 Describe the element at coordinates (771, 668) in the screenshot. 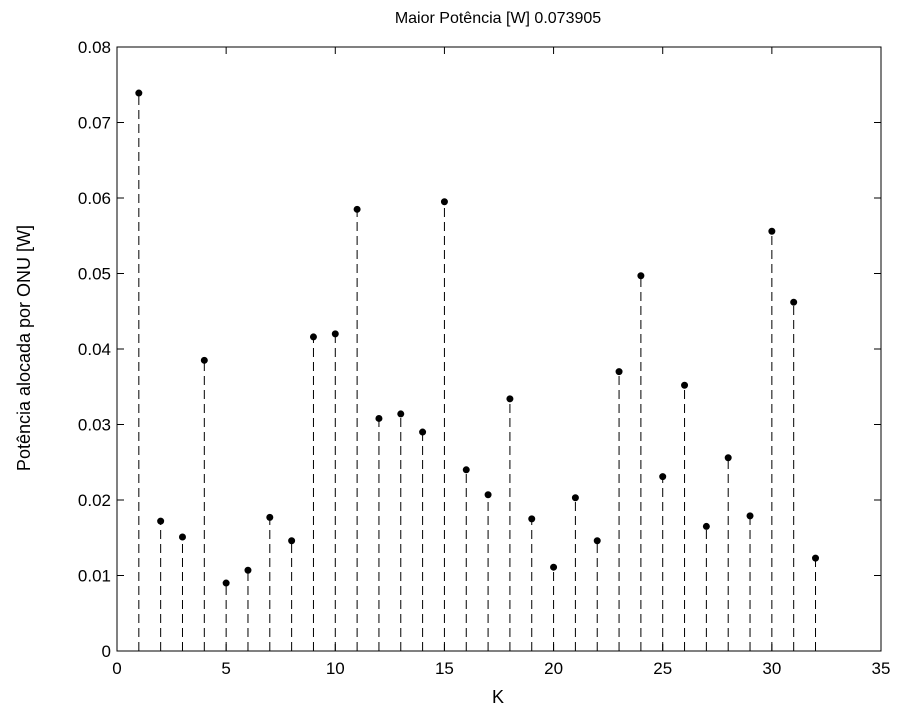

I see `x-tick-label: 30` at that location.